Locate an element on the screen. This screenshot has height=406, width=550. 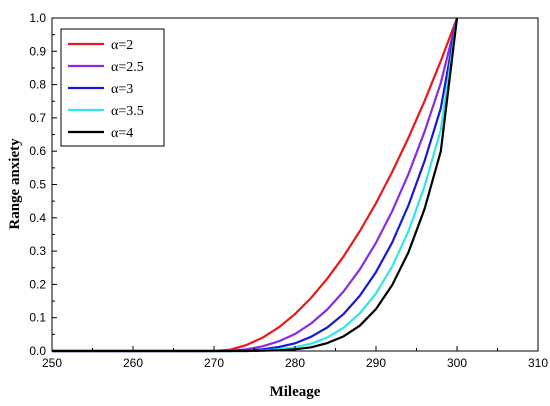
legend-label: α=2.5 is located at coordinates (127, 67).